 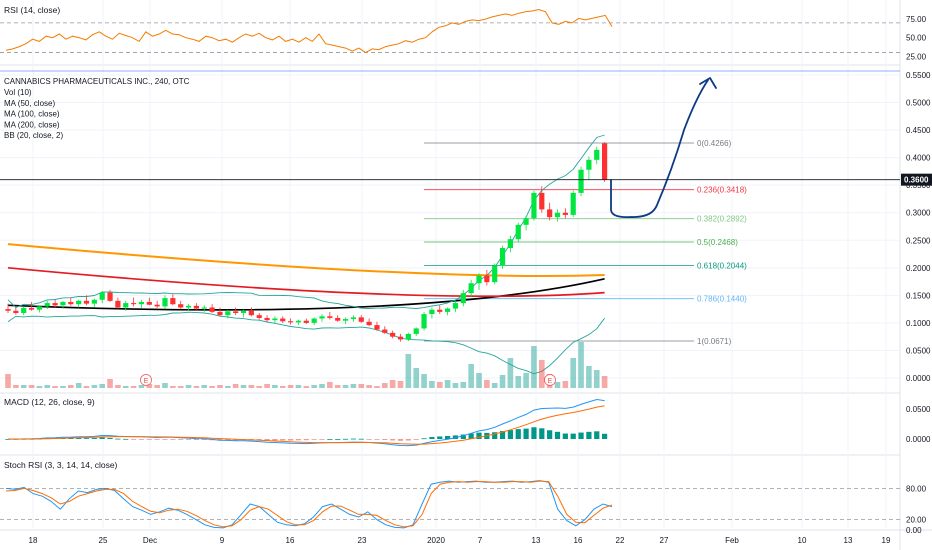 What do you see at coordinates (916, 520) in the screenshot?
I see `stoch-tick-label: 20.00` at bounding box center [916, 520].